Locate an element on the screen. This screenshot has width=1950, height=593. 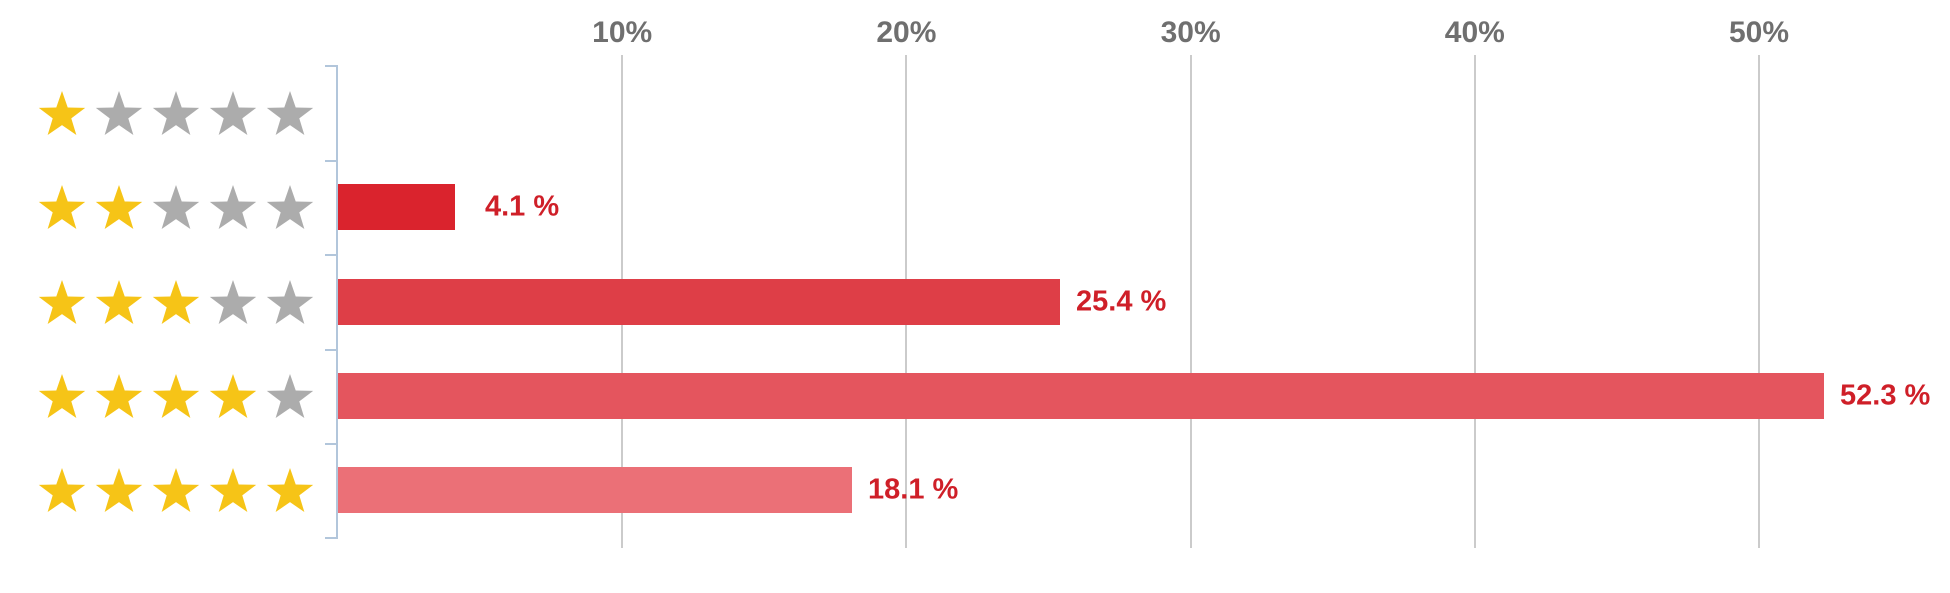
y-axis-line is located at coordinates (337, 302).